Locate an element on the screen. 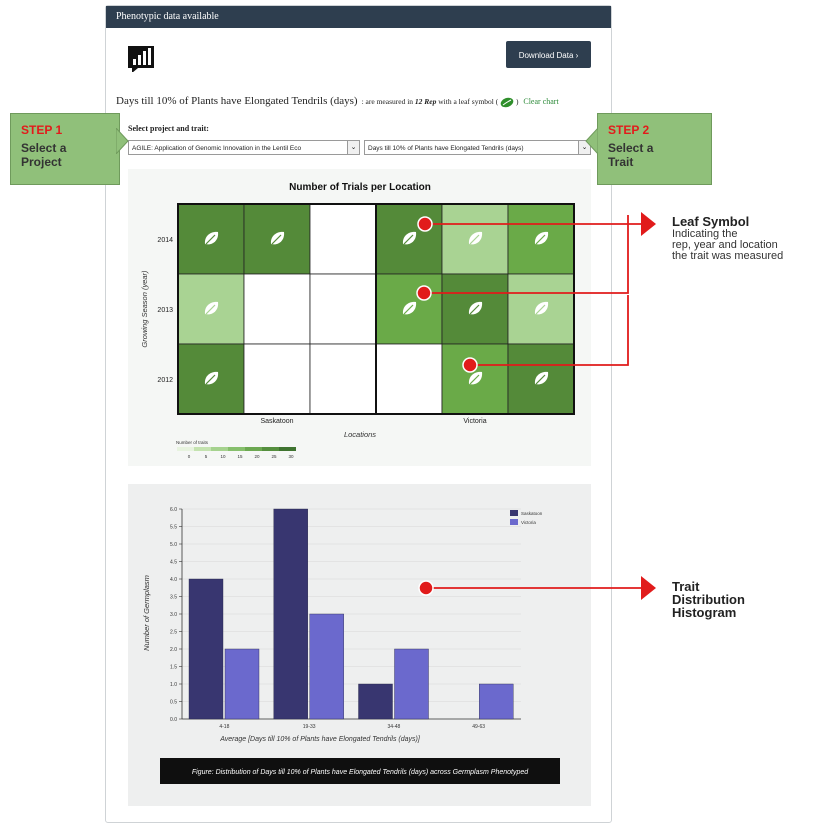  clear-chart-link: Clear chart is located at coordinates (541, 101).